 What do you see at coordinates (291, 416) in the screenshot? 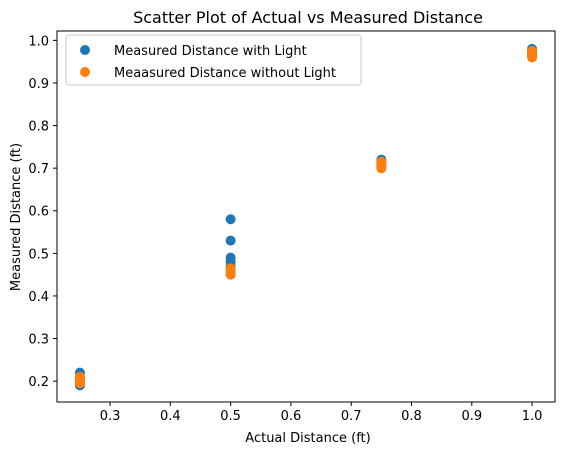
I see `x-tick-label: 0.6` at bounding box center [291, 416].